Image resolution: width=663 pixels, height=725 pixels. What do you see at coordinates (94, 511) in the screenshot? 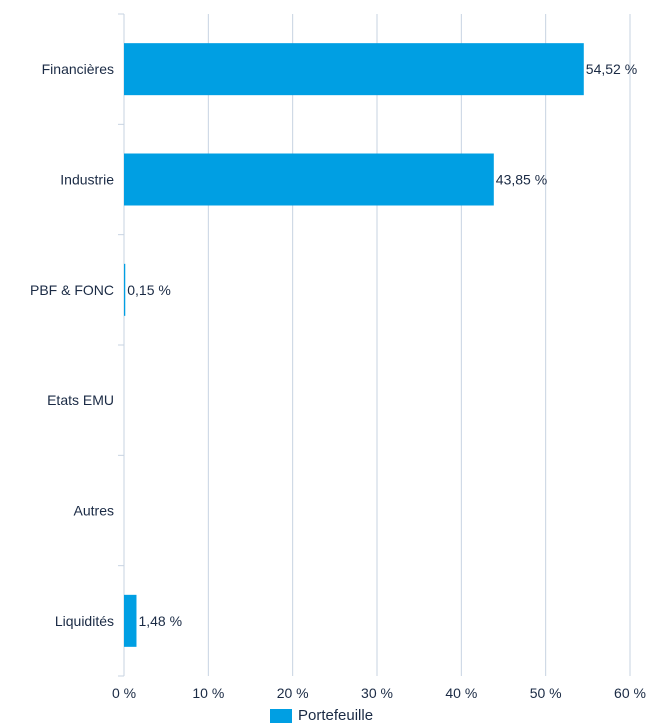
I see `category-label: Autres` at bounding box center [94, 511].